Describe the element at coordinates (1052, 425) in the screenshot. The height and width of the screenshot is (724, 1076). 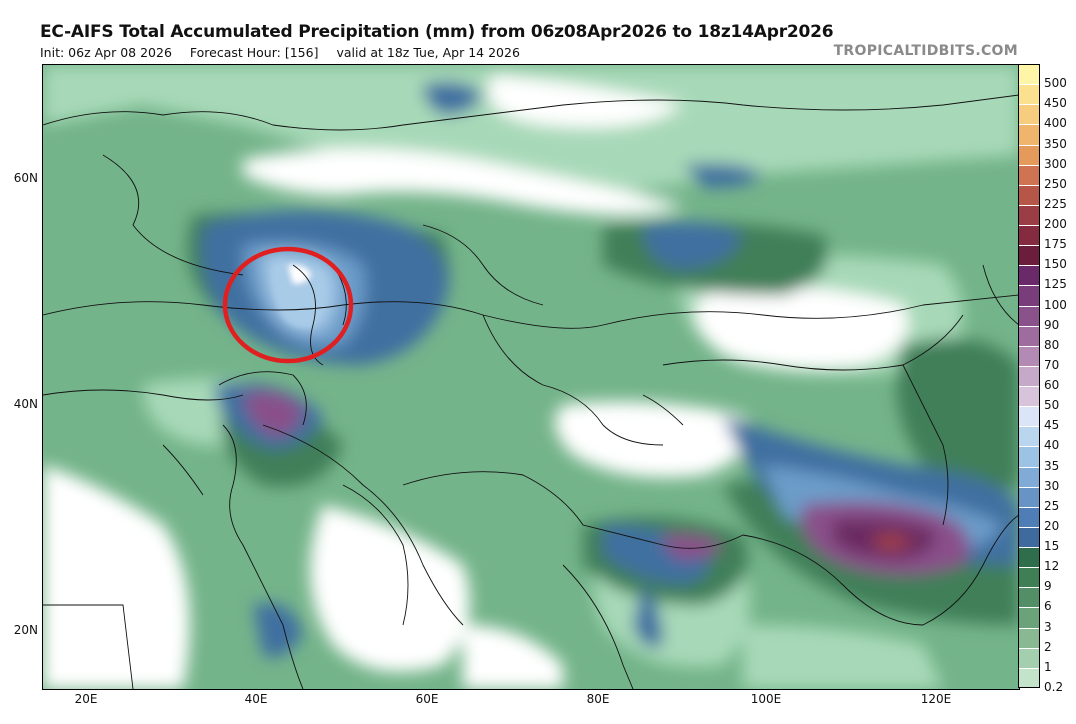
I see `colorbar-label: 45` at that location.